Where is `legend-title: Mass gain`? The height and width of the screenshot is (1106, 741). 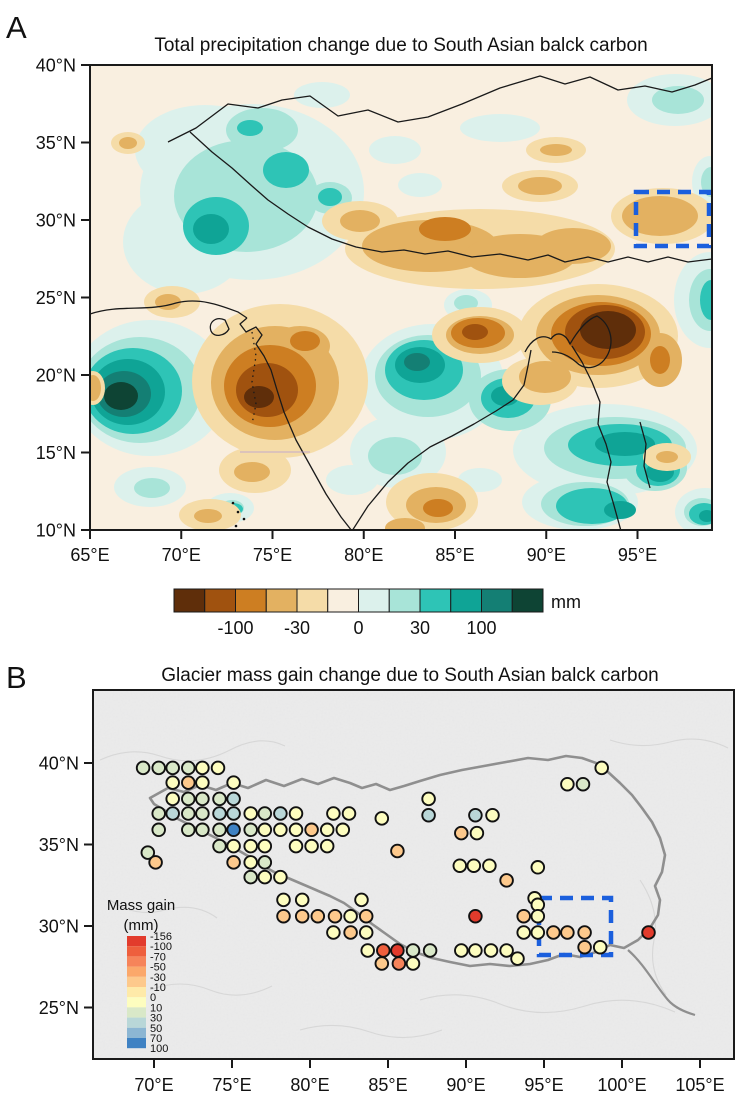 legend-title: Mass gain is located at coordinates (141, 905).